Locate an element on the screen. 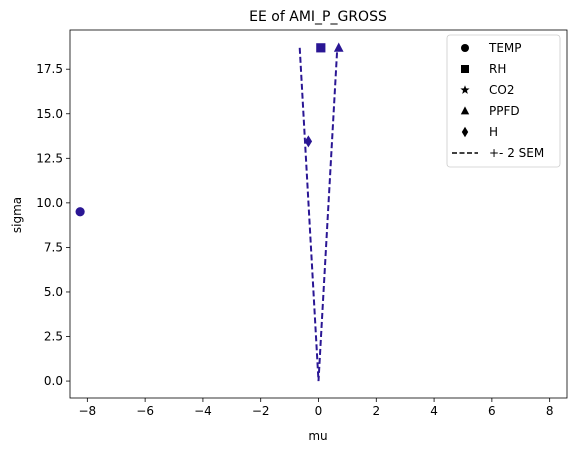 The height and width of the screenshot is (453, 576). point-temp is located at coordinates (80, 212).